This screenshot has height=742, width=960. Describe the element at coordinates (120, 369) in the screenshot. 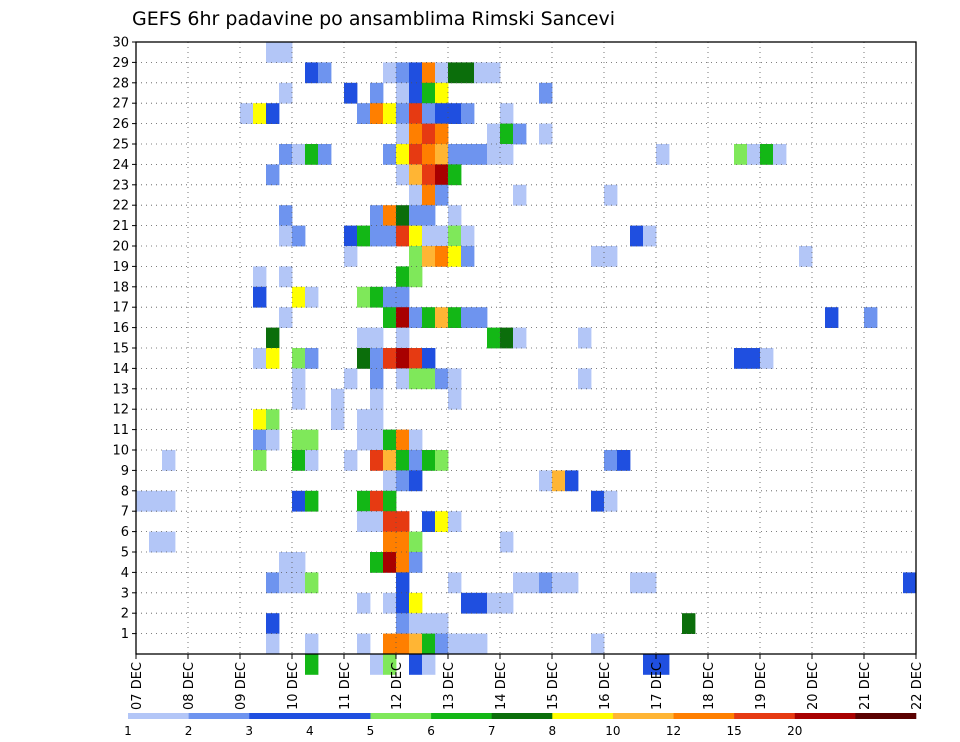

I see `y-tick-label: 14` at that location.